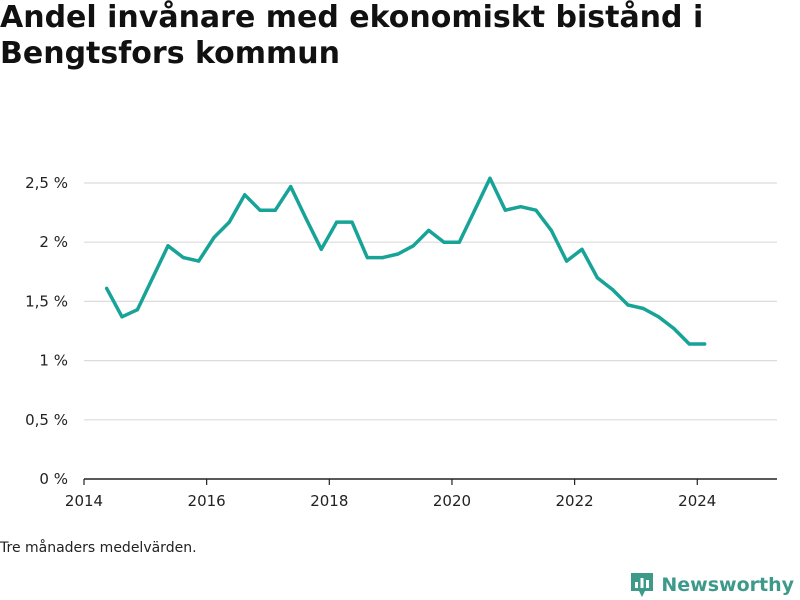  What do you see at coordinates (53, 479) in the screenshot?
I see `y-tick-label: 0 %` at bounding box center [53, 479].